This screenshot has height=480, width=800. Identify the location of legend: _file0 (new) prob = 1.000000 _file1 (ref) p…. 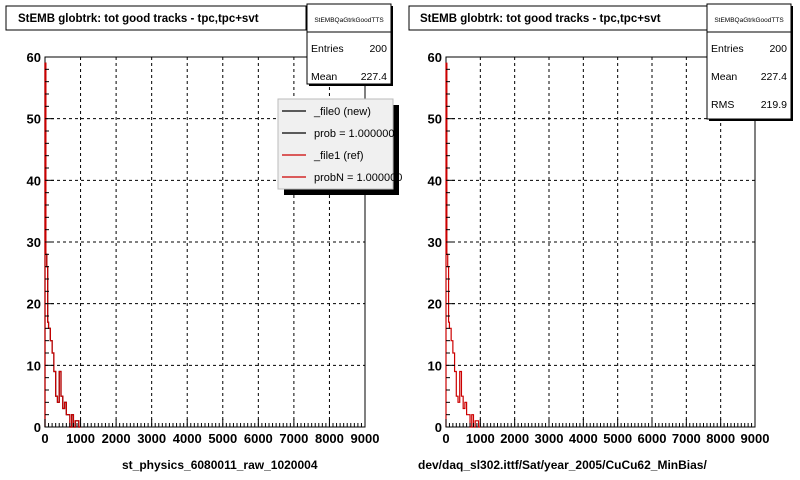
(339, 146).